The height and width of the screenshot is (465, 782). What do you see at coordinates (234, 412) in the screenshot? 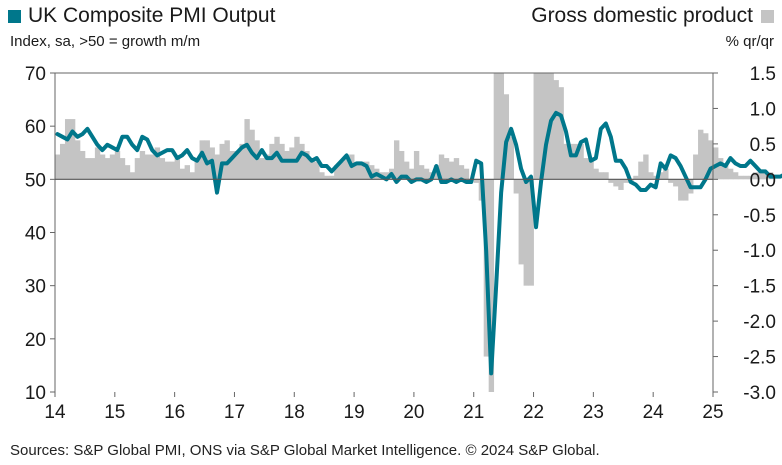
I see `x-tick-label: 17` at bounding box center [234, 412].